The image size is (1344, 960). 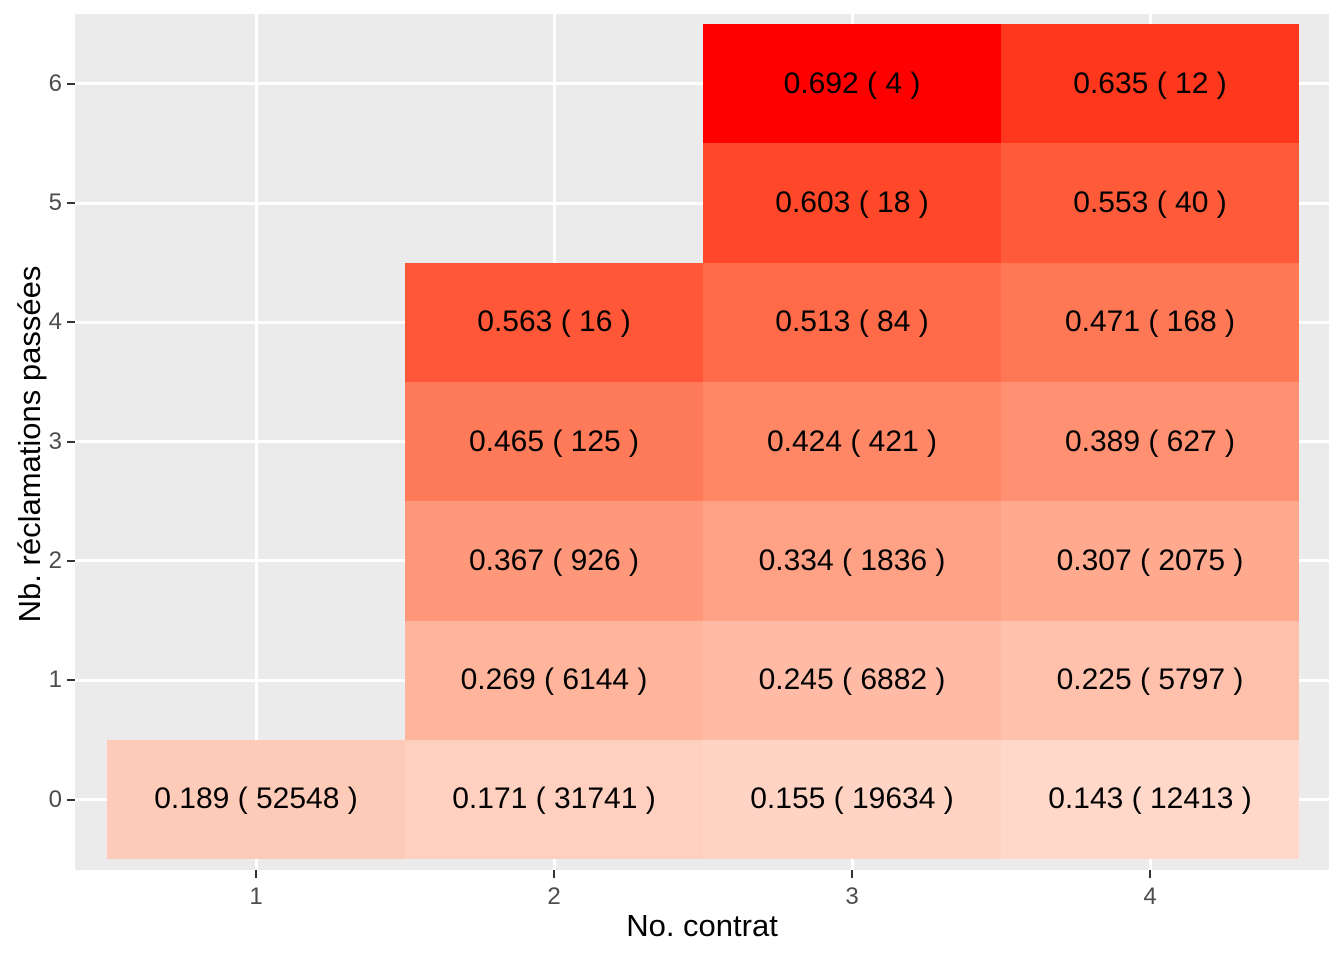 I want to click on cell-label: 0.171 ( 31741 ), so click(x=554, y=799).